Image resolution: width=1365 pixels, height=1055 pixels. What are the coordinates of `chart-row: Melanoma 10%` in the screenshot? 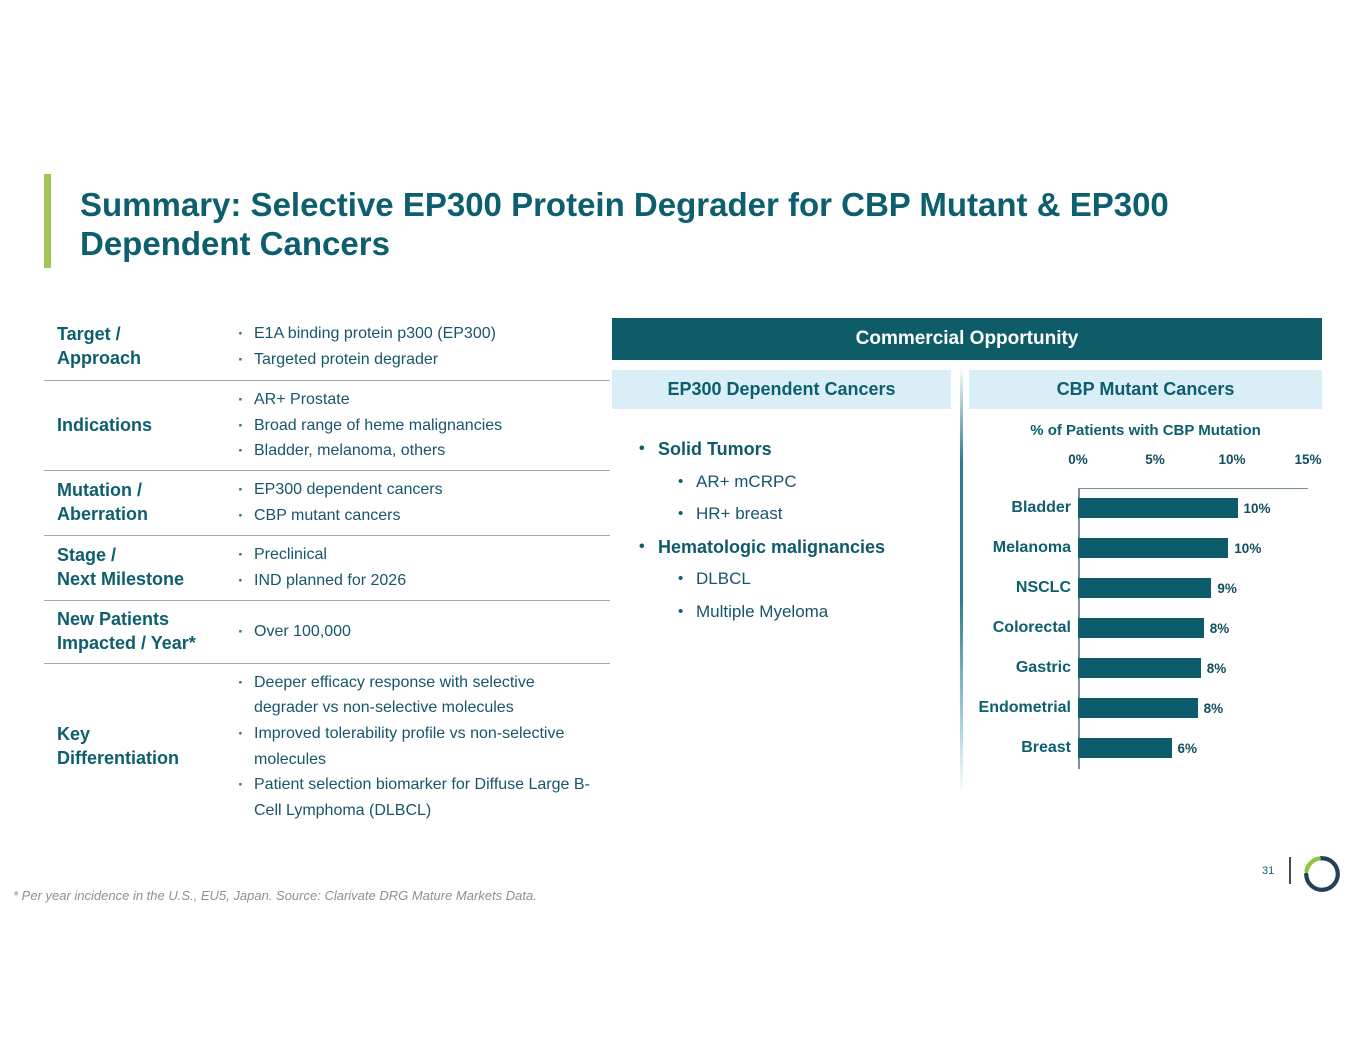 It's located at (1145, 548).